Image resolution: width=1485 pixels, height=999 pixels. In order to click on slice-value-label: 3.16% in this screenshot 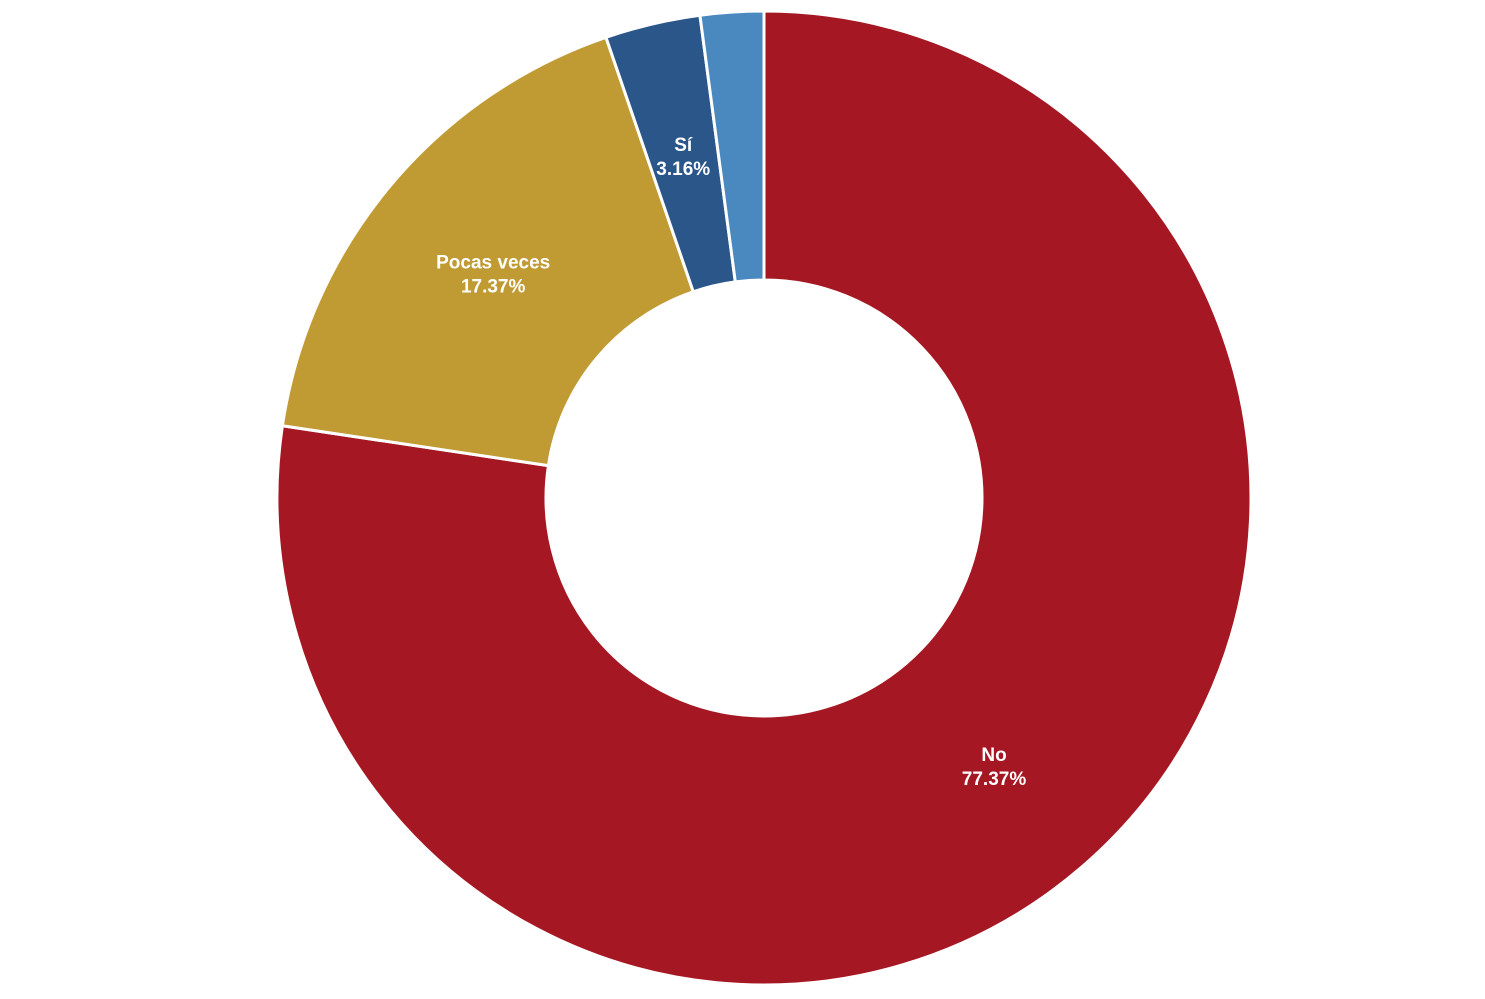, I will do `click(683, 169)`.